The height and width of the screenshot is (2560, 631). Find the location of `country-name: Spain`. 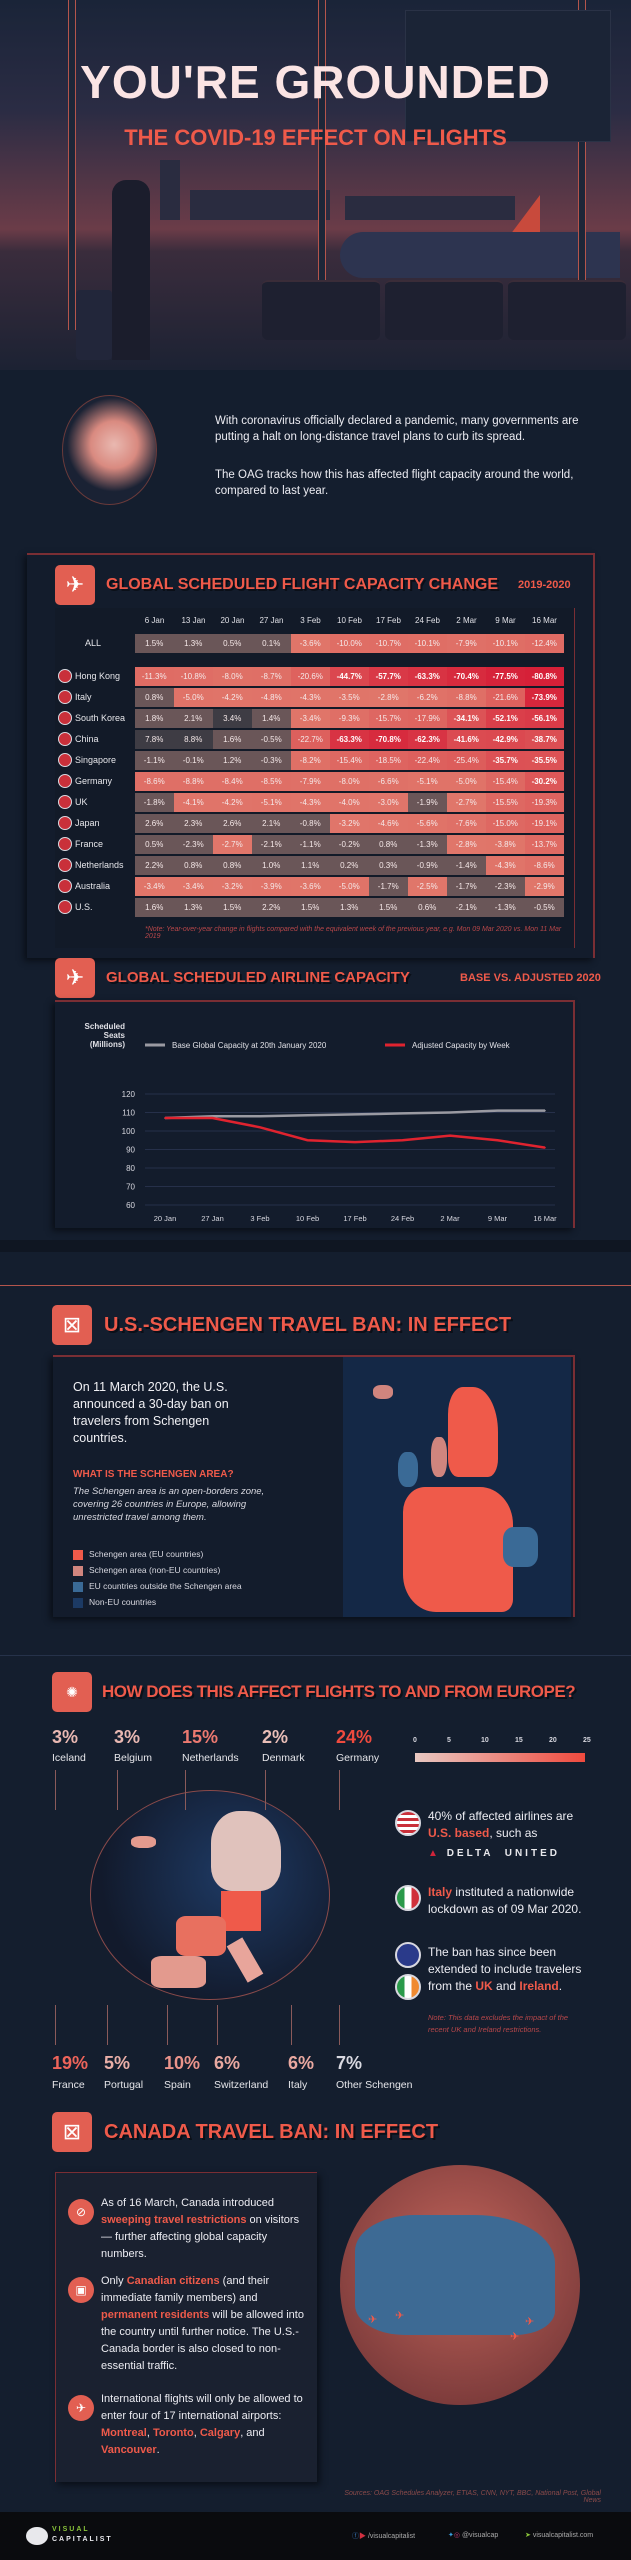

country-name: Spain is located at coordinates (177, 2085).